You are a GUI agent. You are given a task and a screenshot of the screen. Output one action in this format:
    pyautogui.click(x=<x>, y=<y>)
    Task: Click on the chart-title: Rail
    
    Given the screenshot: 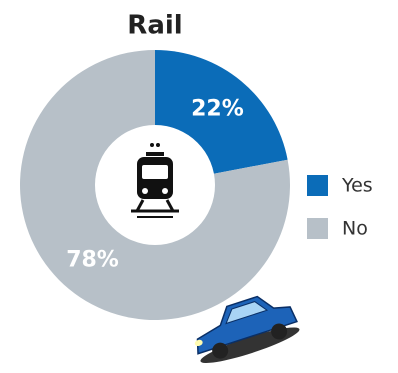 What is the action you would take?
    pyautogui.click(x=154, y=26)
    